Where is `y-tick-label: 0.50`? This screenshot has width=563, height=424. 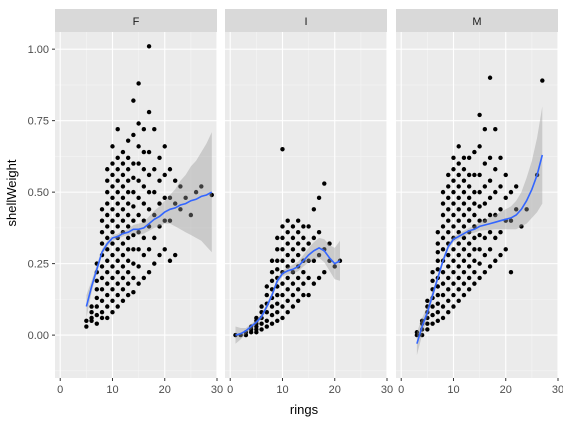
y-tick-label: 0.50 is located at coordinates (38, 193).